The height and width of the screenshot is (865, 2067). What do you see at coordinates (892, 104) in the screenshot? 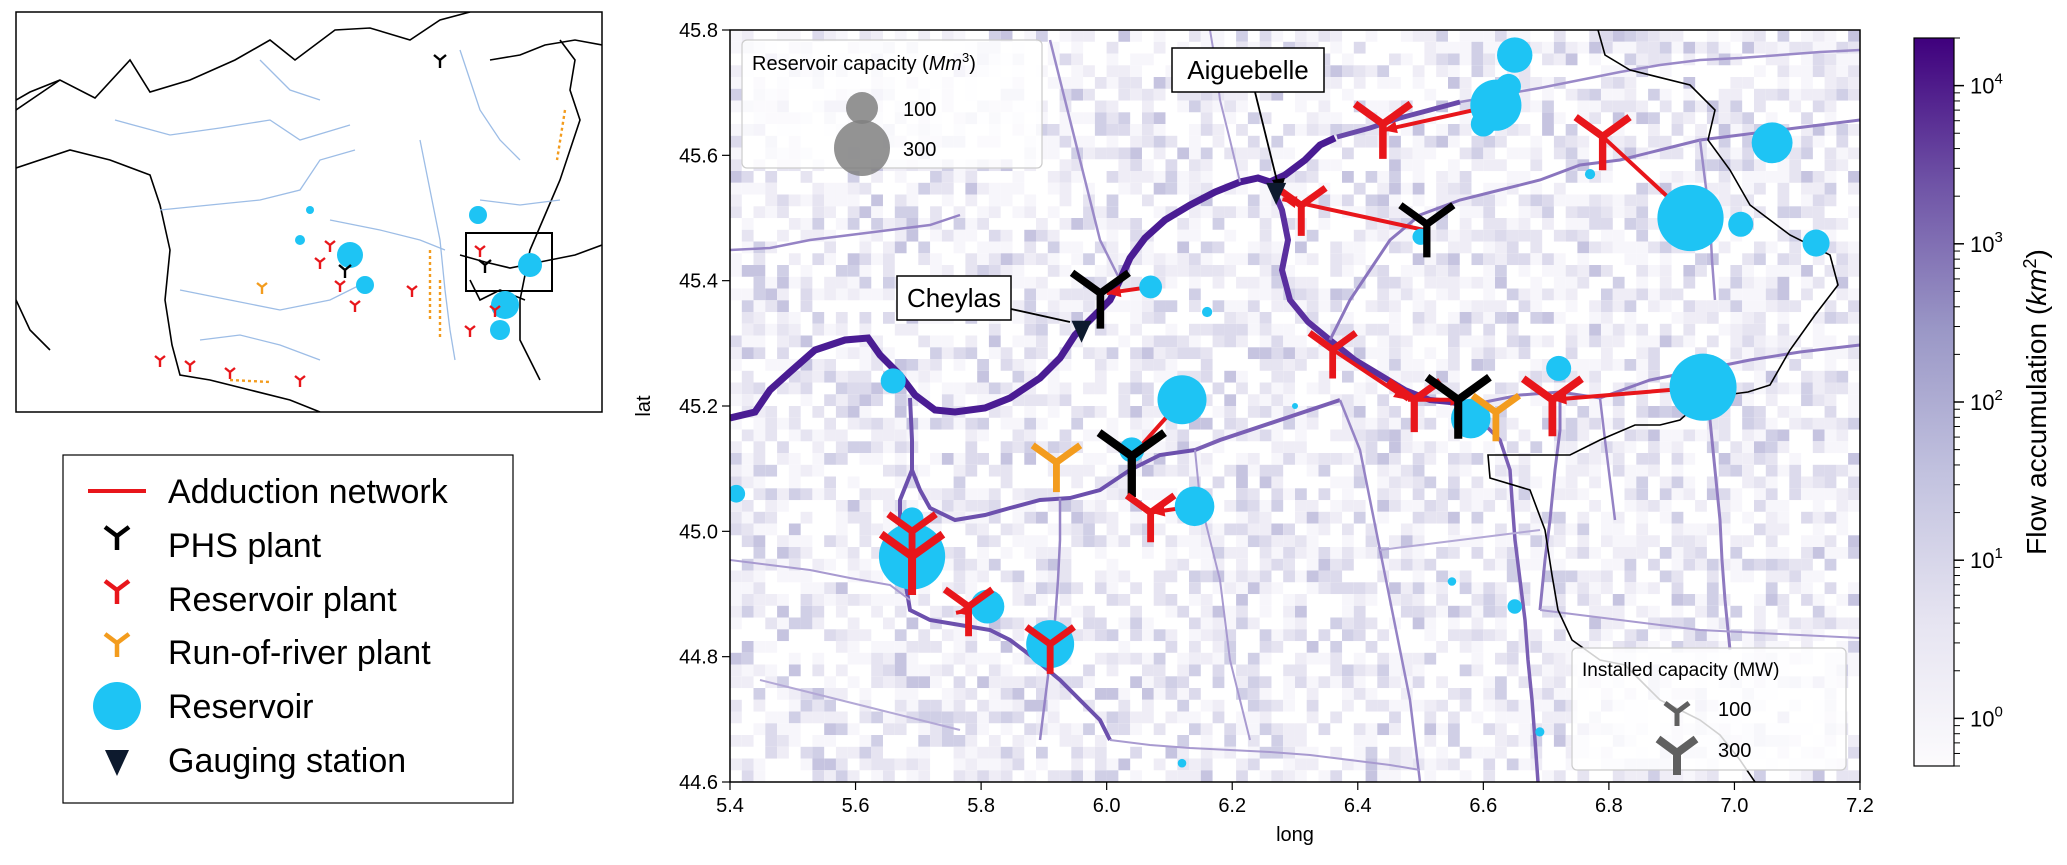
I see `reservoir-legend-frame` at bounding box center [892, 104].